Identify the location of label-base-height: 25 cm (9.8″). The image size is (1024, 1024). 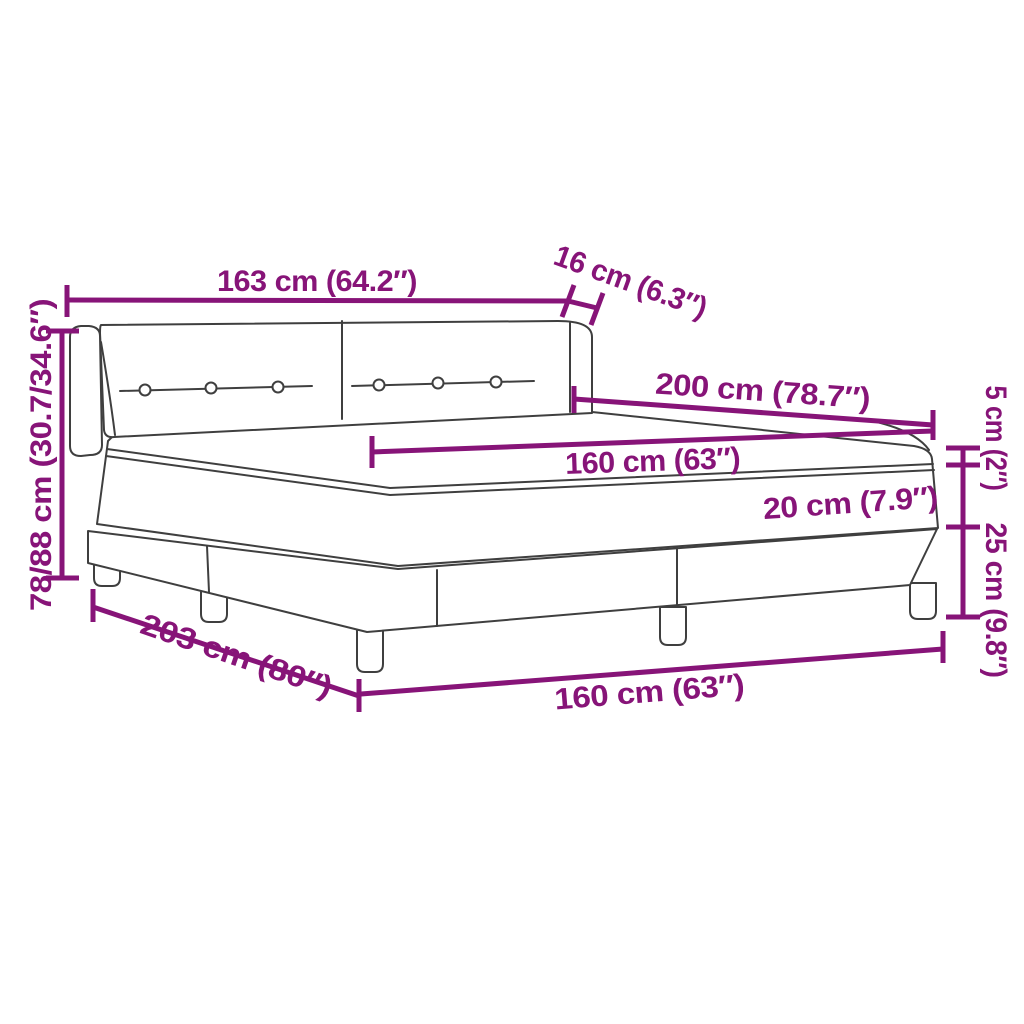
(995, 600).